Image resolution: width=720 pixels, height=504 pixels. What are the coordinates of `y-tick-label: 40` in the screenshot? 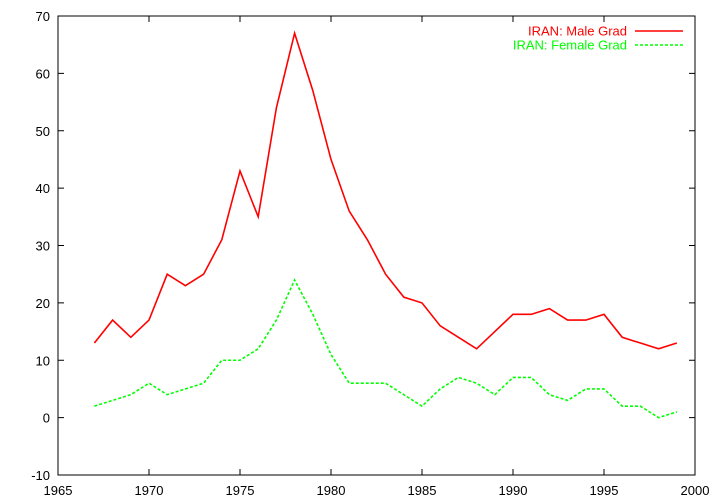 It's located at (43, 188).